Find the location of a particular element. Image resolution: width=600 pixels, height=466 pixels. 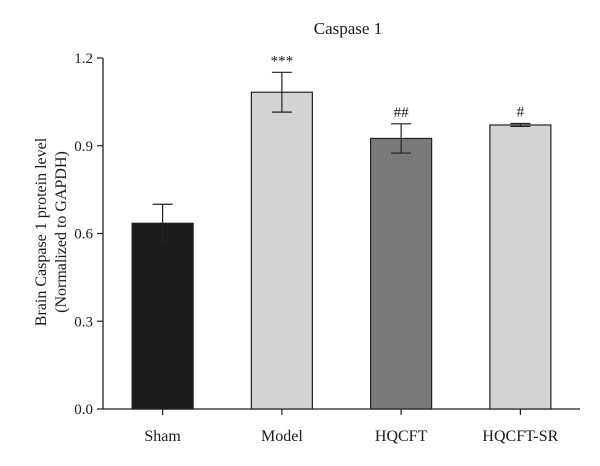

y-tick-label: 0.9 is located at coordinates (83, 147).